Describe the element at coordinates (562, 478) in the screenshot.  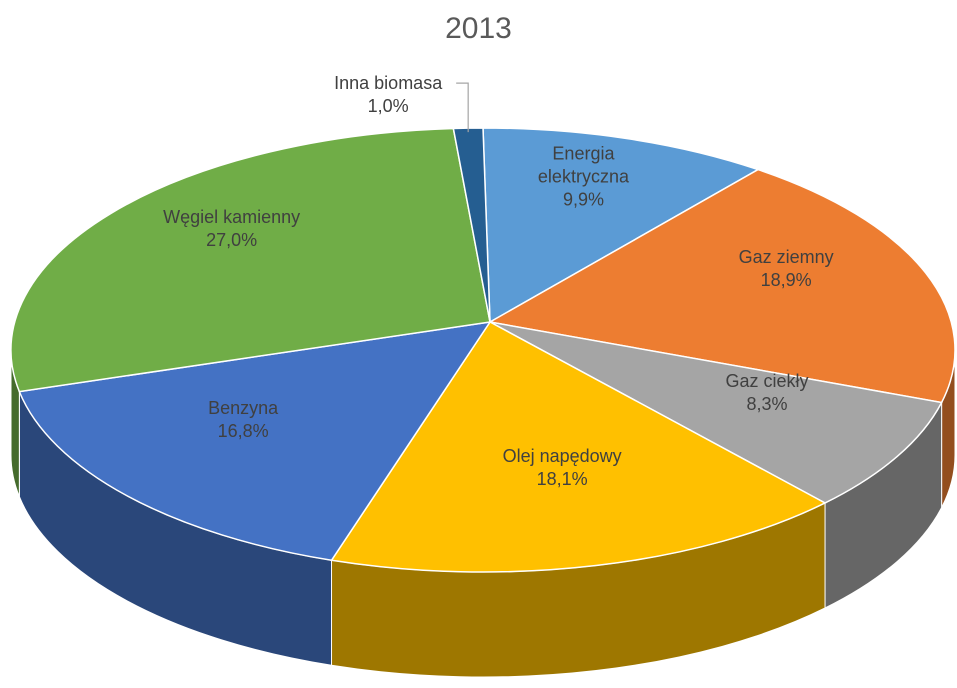
I see `value-label: 18,1%` at that location.